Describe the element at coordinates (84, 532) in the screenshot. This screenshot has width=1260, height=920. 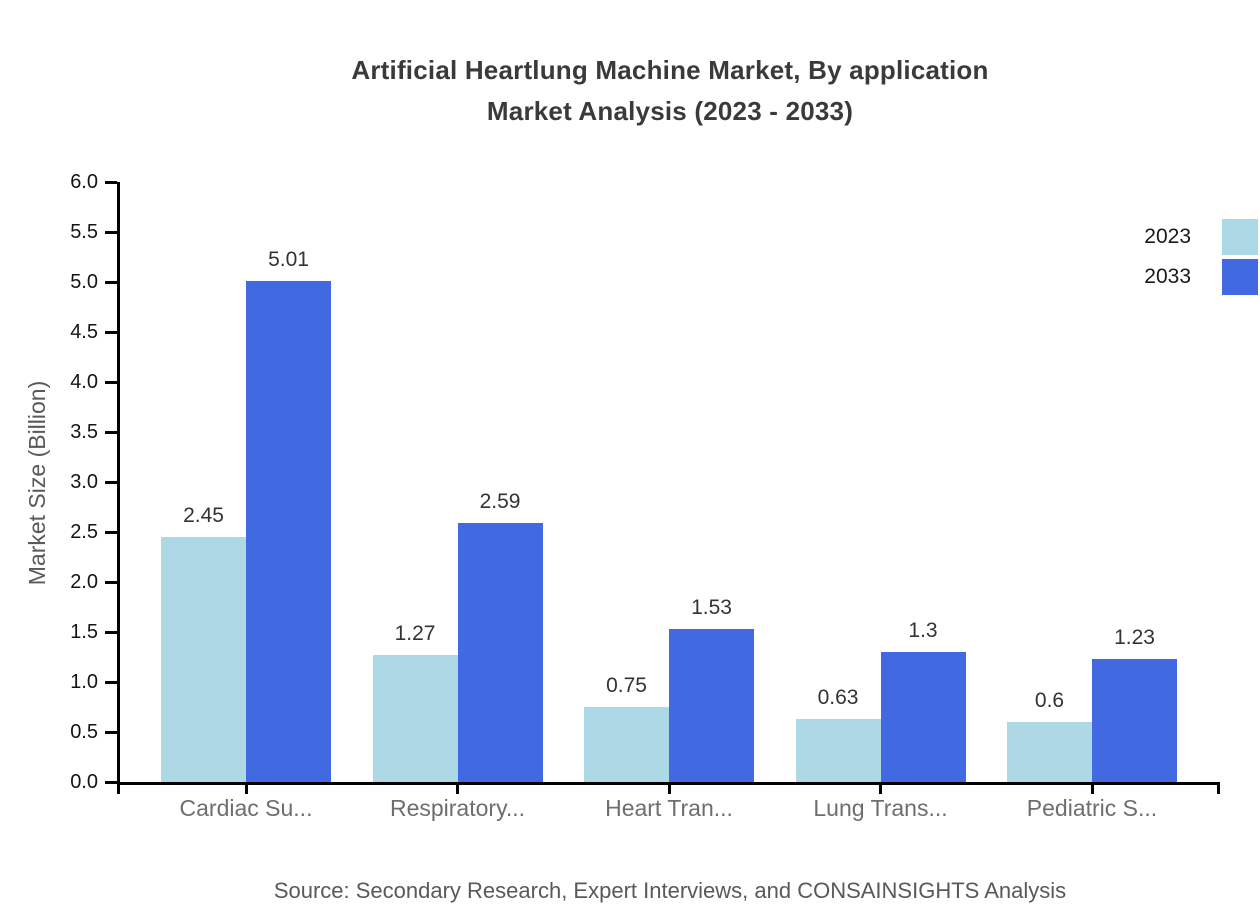
I see `y-axis-tick-label: 2.5` at that location.